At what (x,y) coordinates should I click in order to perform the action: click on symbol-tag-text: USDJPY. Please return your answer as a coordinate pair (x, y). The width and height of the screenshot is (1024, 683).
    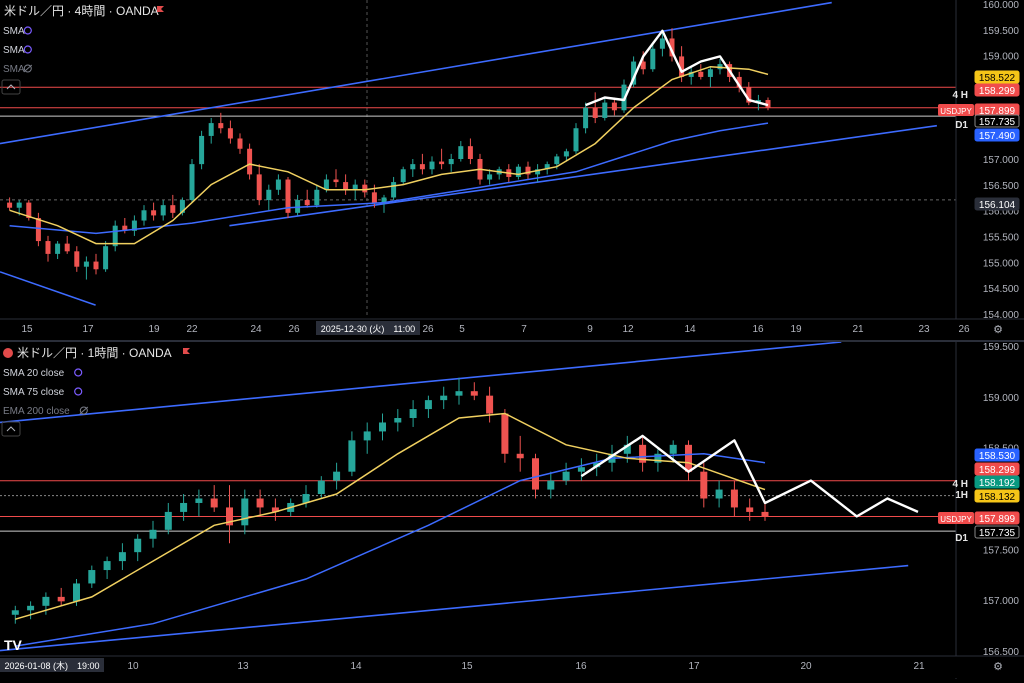
    Looking at the image, I should click on (956, 519).